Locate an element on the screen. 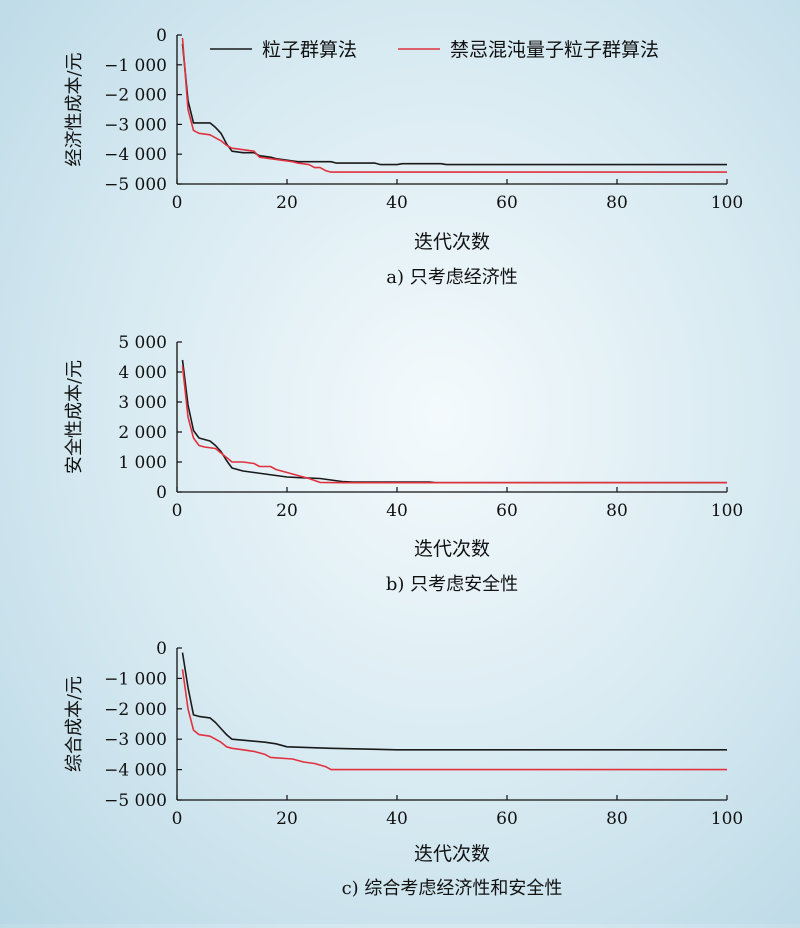  y-tick-label: 4 000 is located at coordinates (142, 373).